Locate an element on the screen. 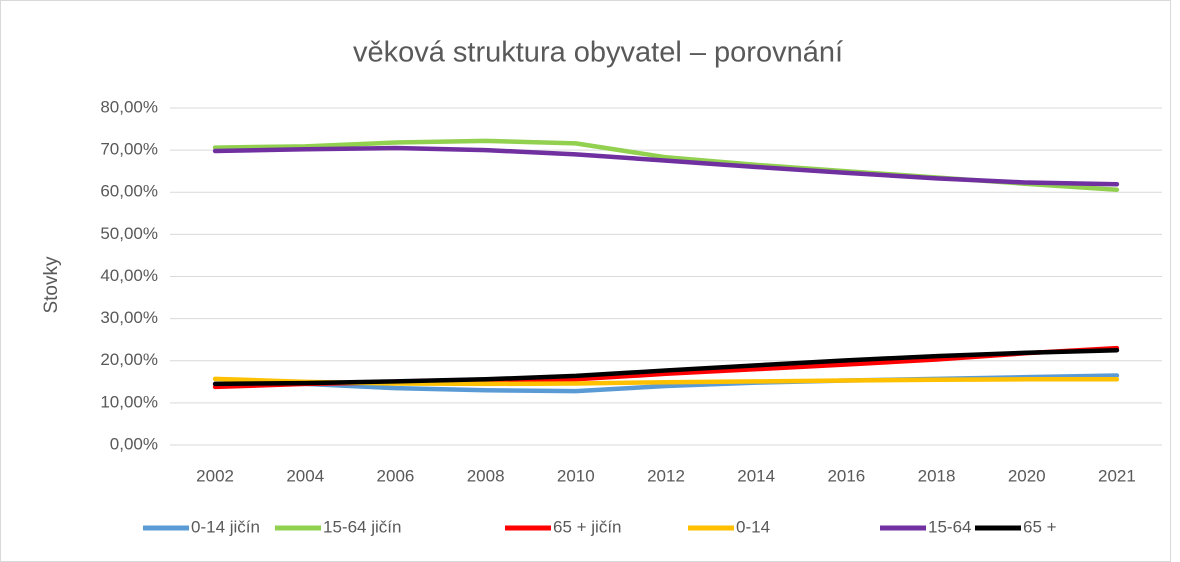 The image size is (1180, 562). x-tick-label: 2004 is located at coordinates (305, 475).